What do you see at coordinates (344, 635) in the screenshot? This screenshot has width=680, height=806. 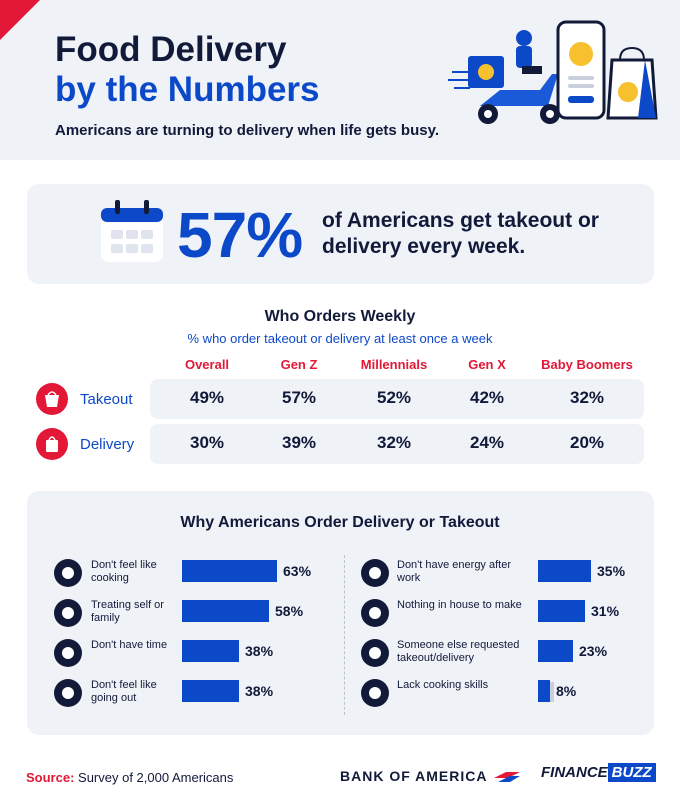 I see `column-divider` at bounding box center [344, 635].